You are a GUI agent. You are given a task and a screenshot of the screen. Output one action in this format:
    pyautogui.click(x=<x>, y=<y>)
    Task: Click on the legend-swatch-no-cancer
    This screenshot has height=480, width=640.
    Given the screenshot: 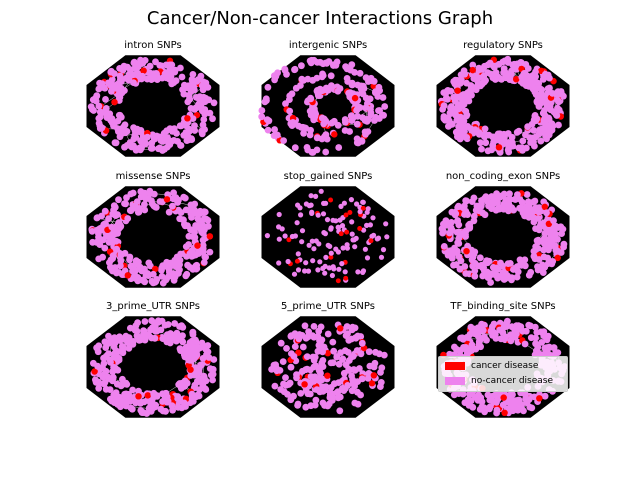 What is the action you would take?
    pyautogui.click(x=455, y=381)
    